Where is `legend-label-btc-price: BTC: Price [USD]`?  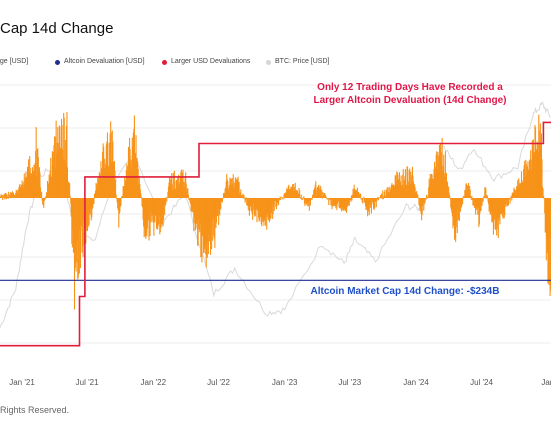
legend-label-btc-price: BTC: Price [USD] is located at coordinates (302, 61).